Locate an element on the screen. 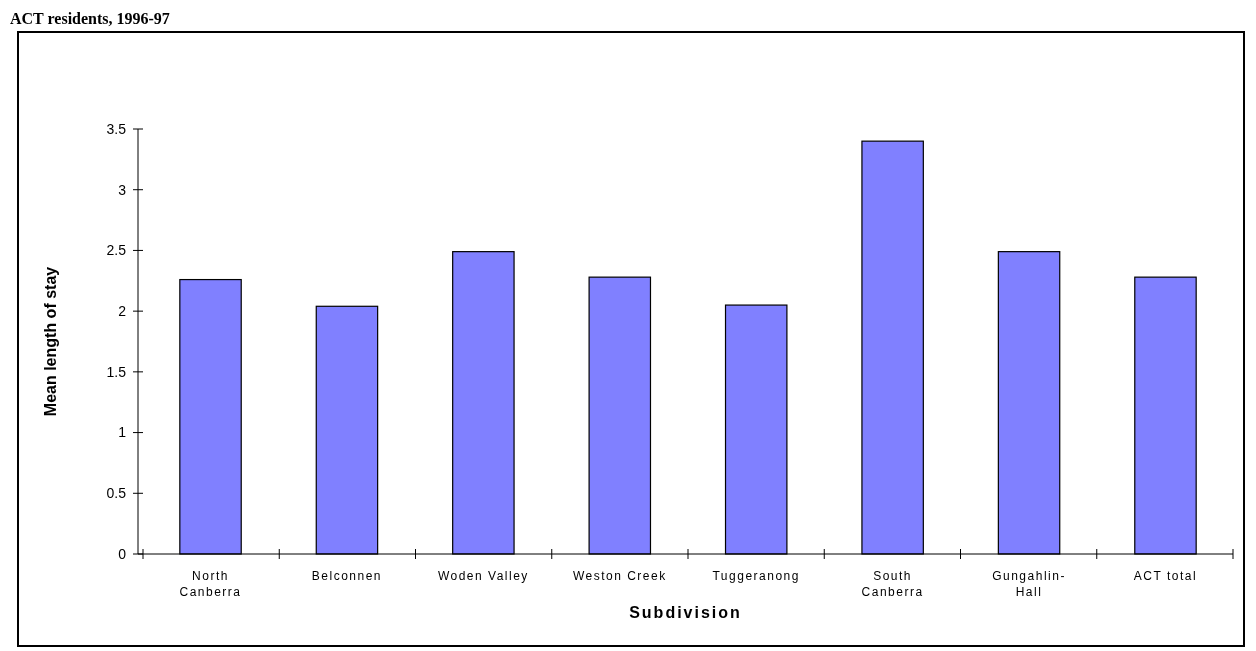 This screenshot has height=651, width=1256. y-tick-label: 3.5 is located at coordinates (116, 128).